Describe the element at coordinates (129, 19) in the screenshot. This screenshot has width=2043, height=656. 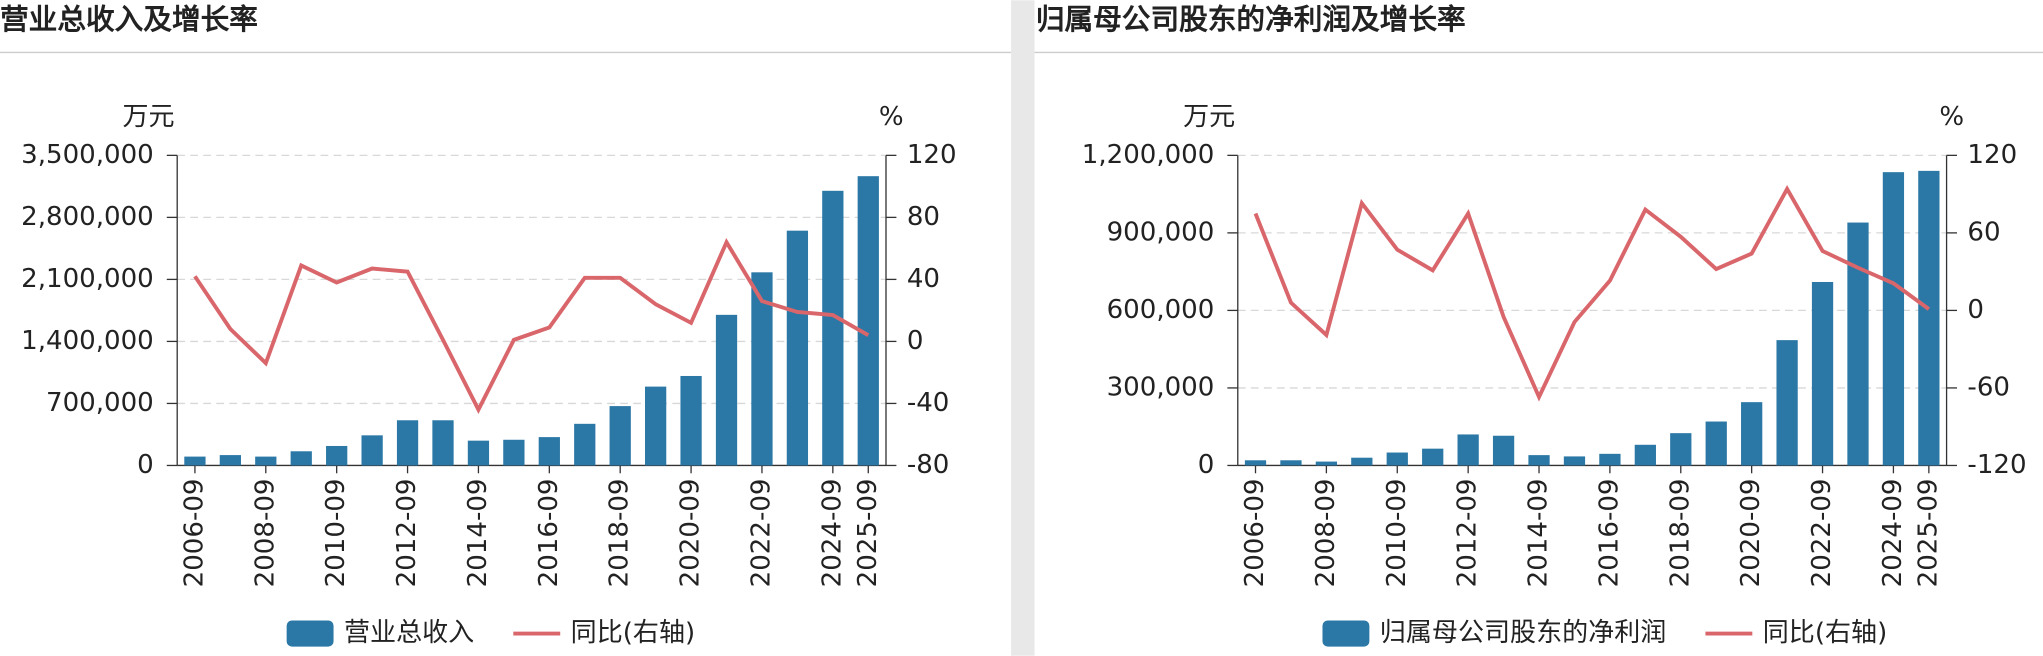
I see `chart-title: 营业总收入及增长率` at that location.